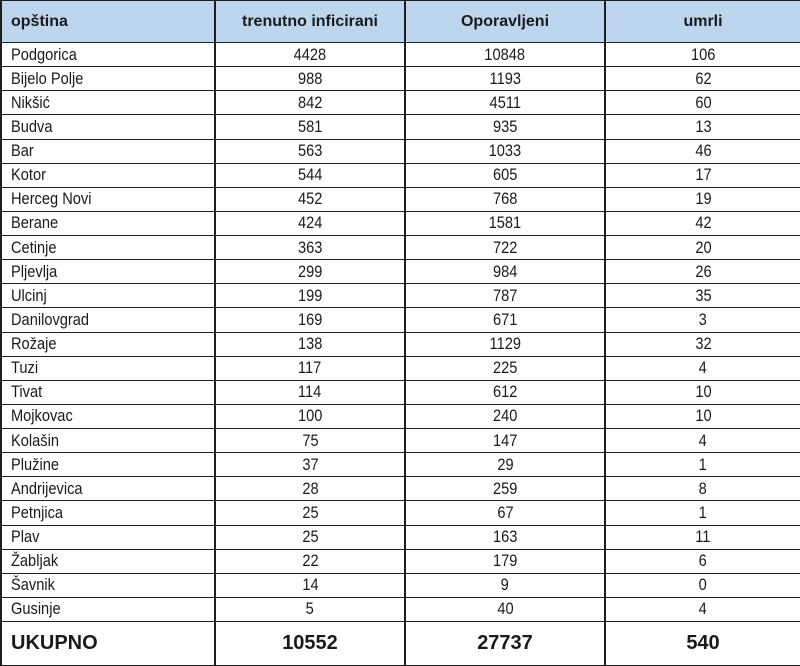 The height and width of the screenshot is (666, 800). What do you see at coordinates (505, 609) in the screenshot?
I see `value-cell: 40` at bounding box center [505, 609].